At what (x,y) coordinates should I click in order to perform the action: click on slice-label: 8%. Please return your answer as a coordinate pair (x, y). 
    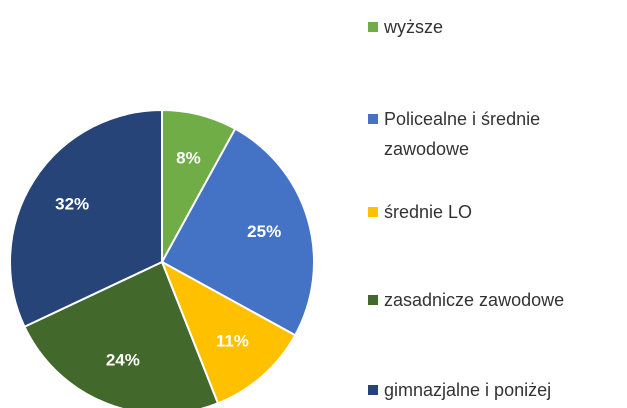
    Looking at the image, I should click on (188, 157).